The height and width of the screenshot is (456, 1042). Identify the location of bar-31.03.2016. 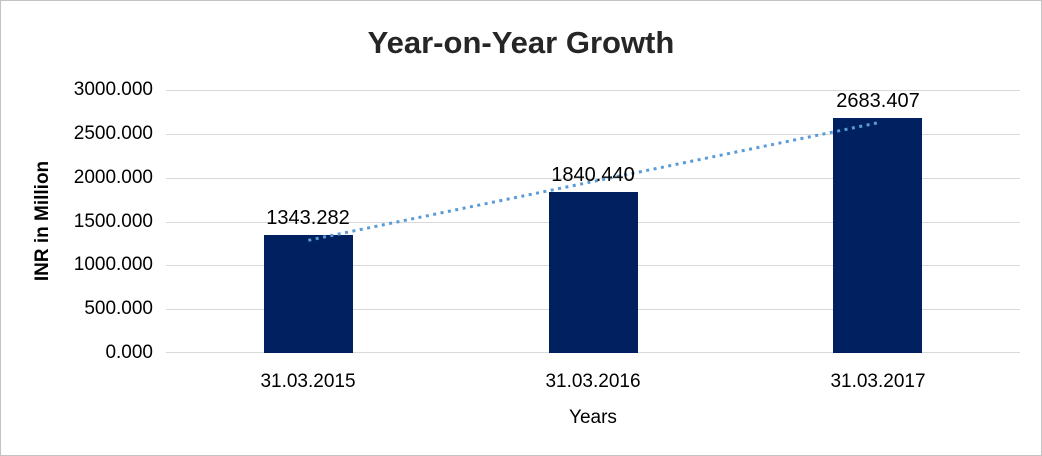
(593, 272).